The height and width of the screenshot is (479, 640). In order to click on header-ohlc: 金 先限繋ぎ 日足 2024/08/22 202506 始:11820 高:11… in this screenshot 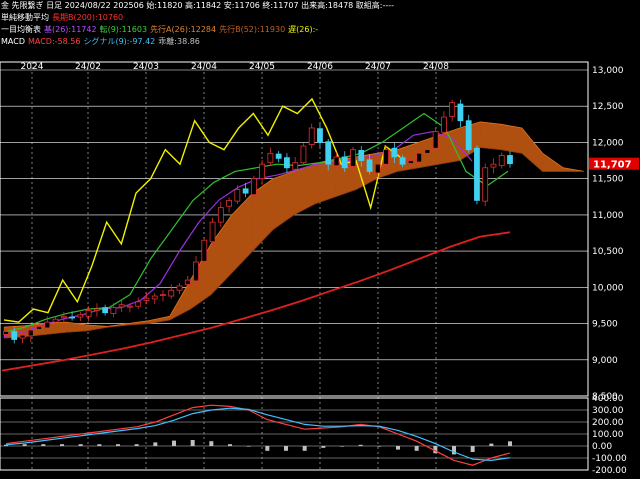, I will do `click(199, 6)`.